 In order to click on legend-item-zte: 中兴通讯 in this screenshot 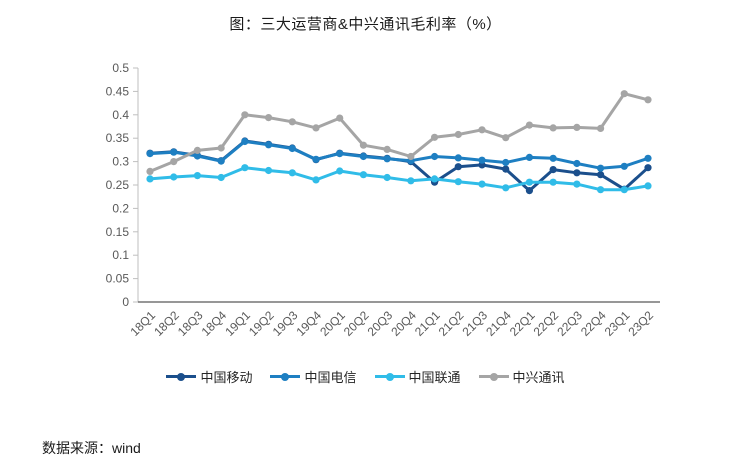, I will do `click(521, 376)`.